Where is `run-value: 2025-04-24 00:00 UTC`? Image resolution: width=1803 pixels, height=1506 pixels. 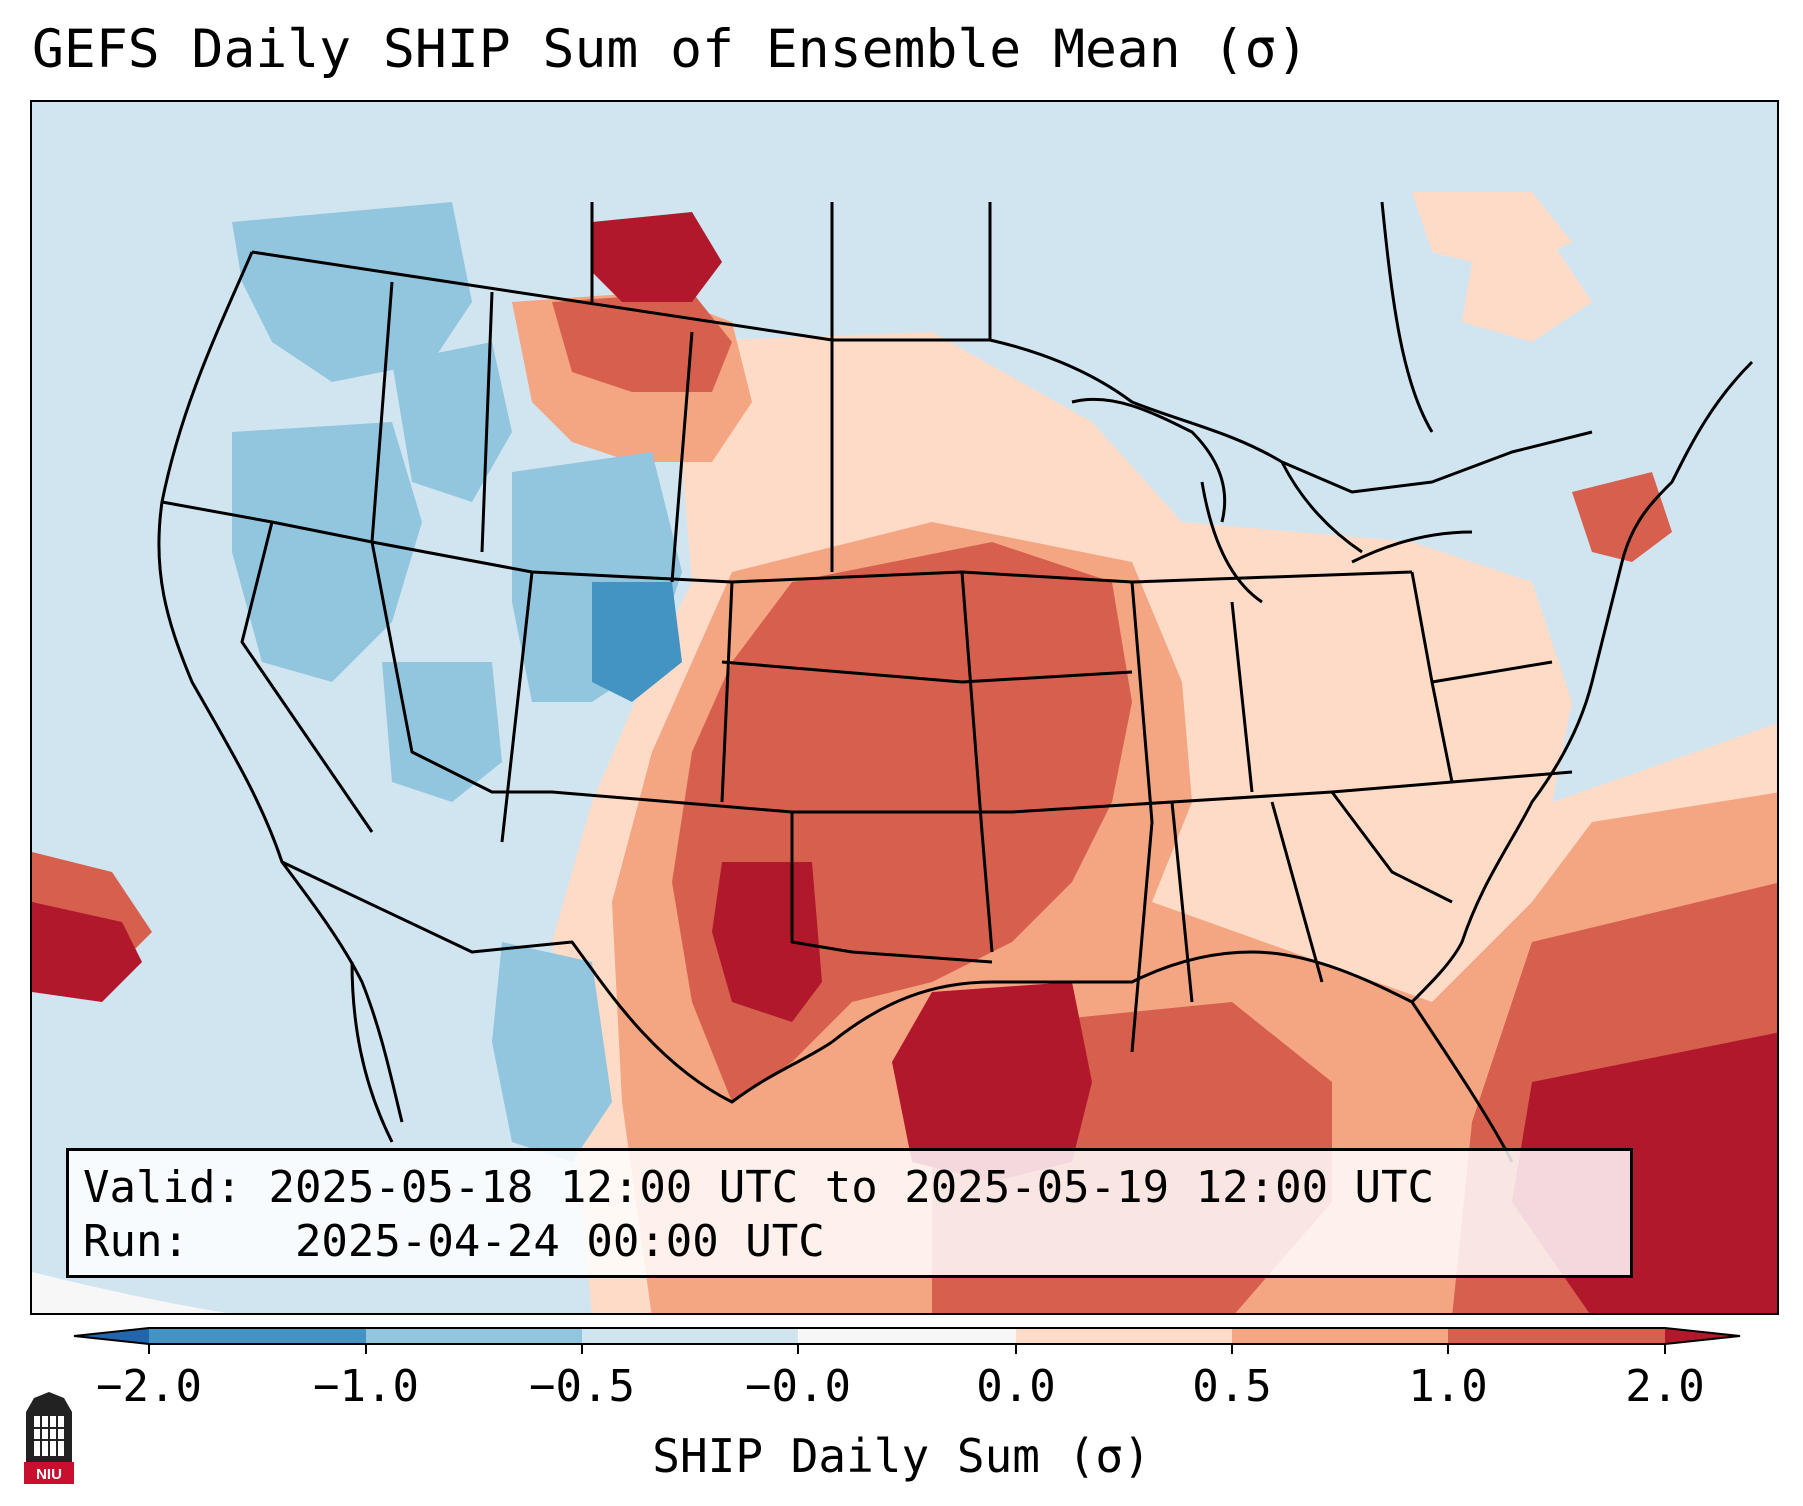 run-value: 2025-04-24 00:00 UTC is located at coordinates (559, 1241).